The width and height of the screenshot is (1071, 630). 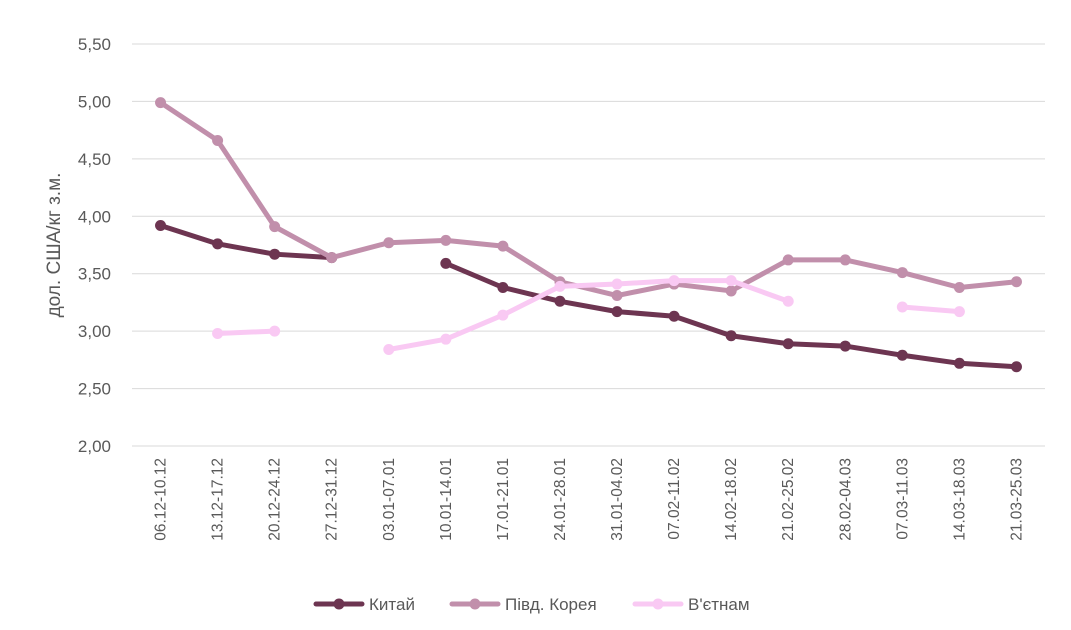 What do you see at coordinates (902, 499) in the screenshot?
I see `x-tick-label: 07.03-11.03` at bounding box center [902, 499].